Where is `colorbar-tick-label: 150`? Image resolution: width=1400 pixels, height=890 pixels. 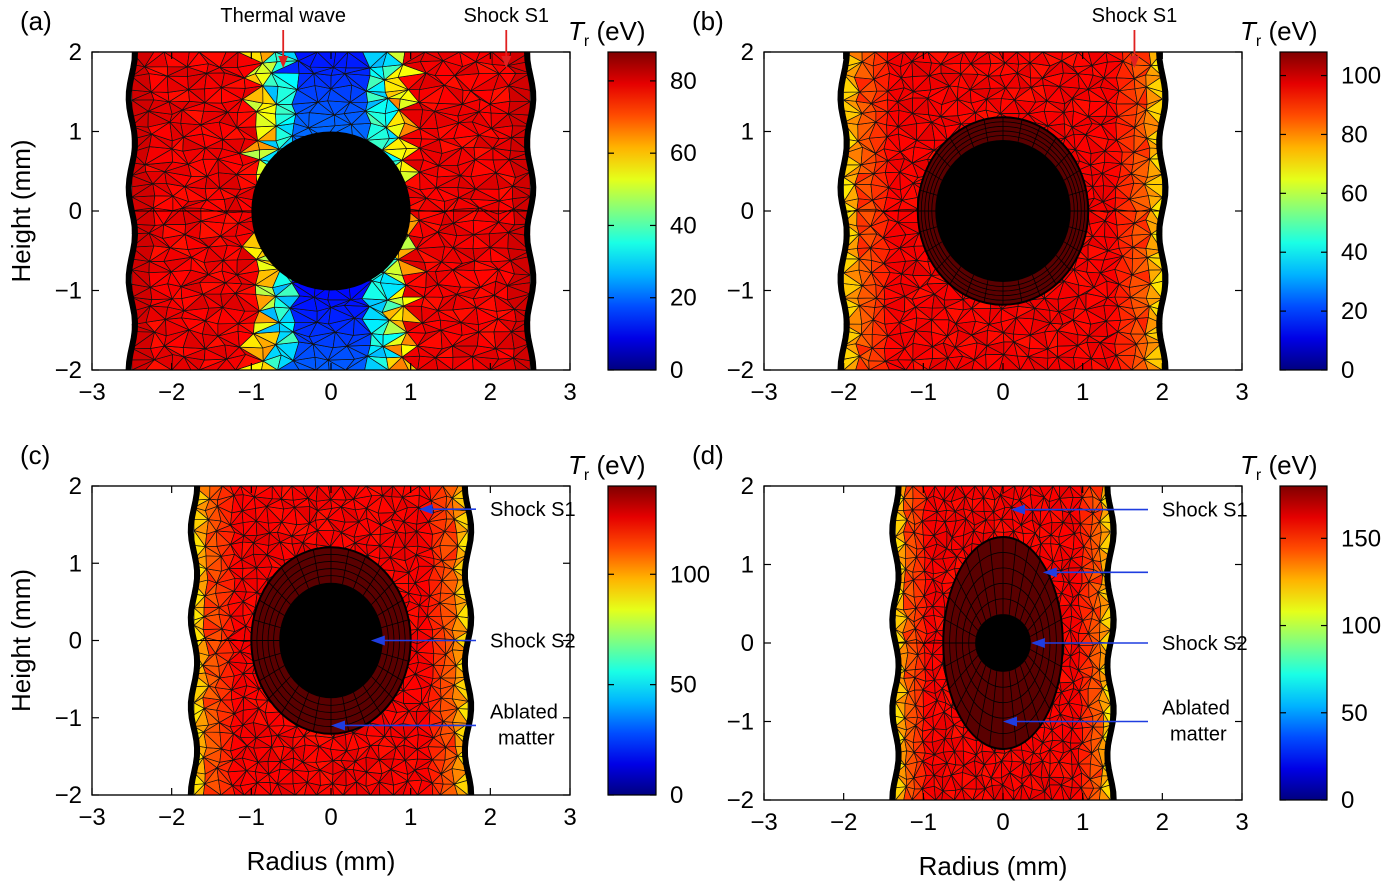
colorbar-tick-label: 150 is located at coordinates (1361, 538).